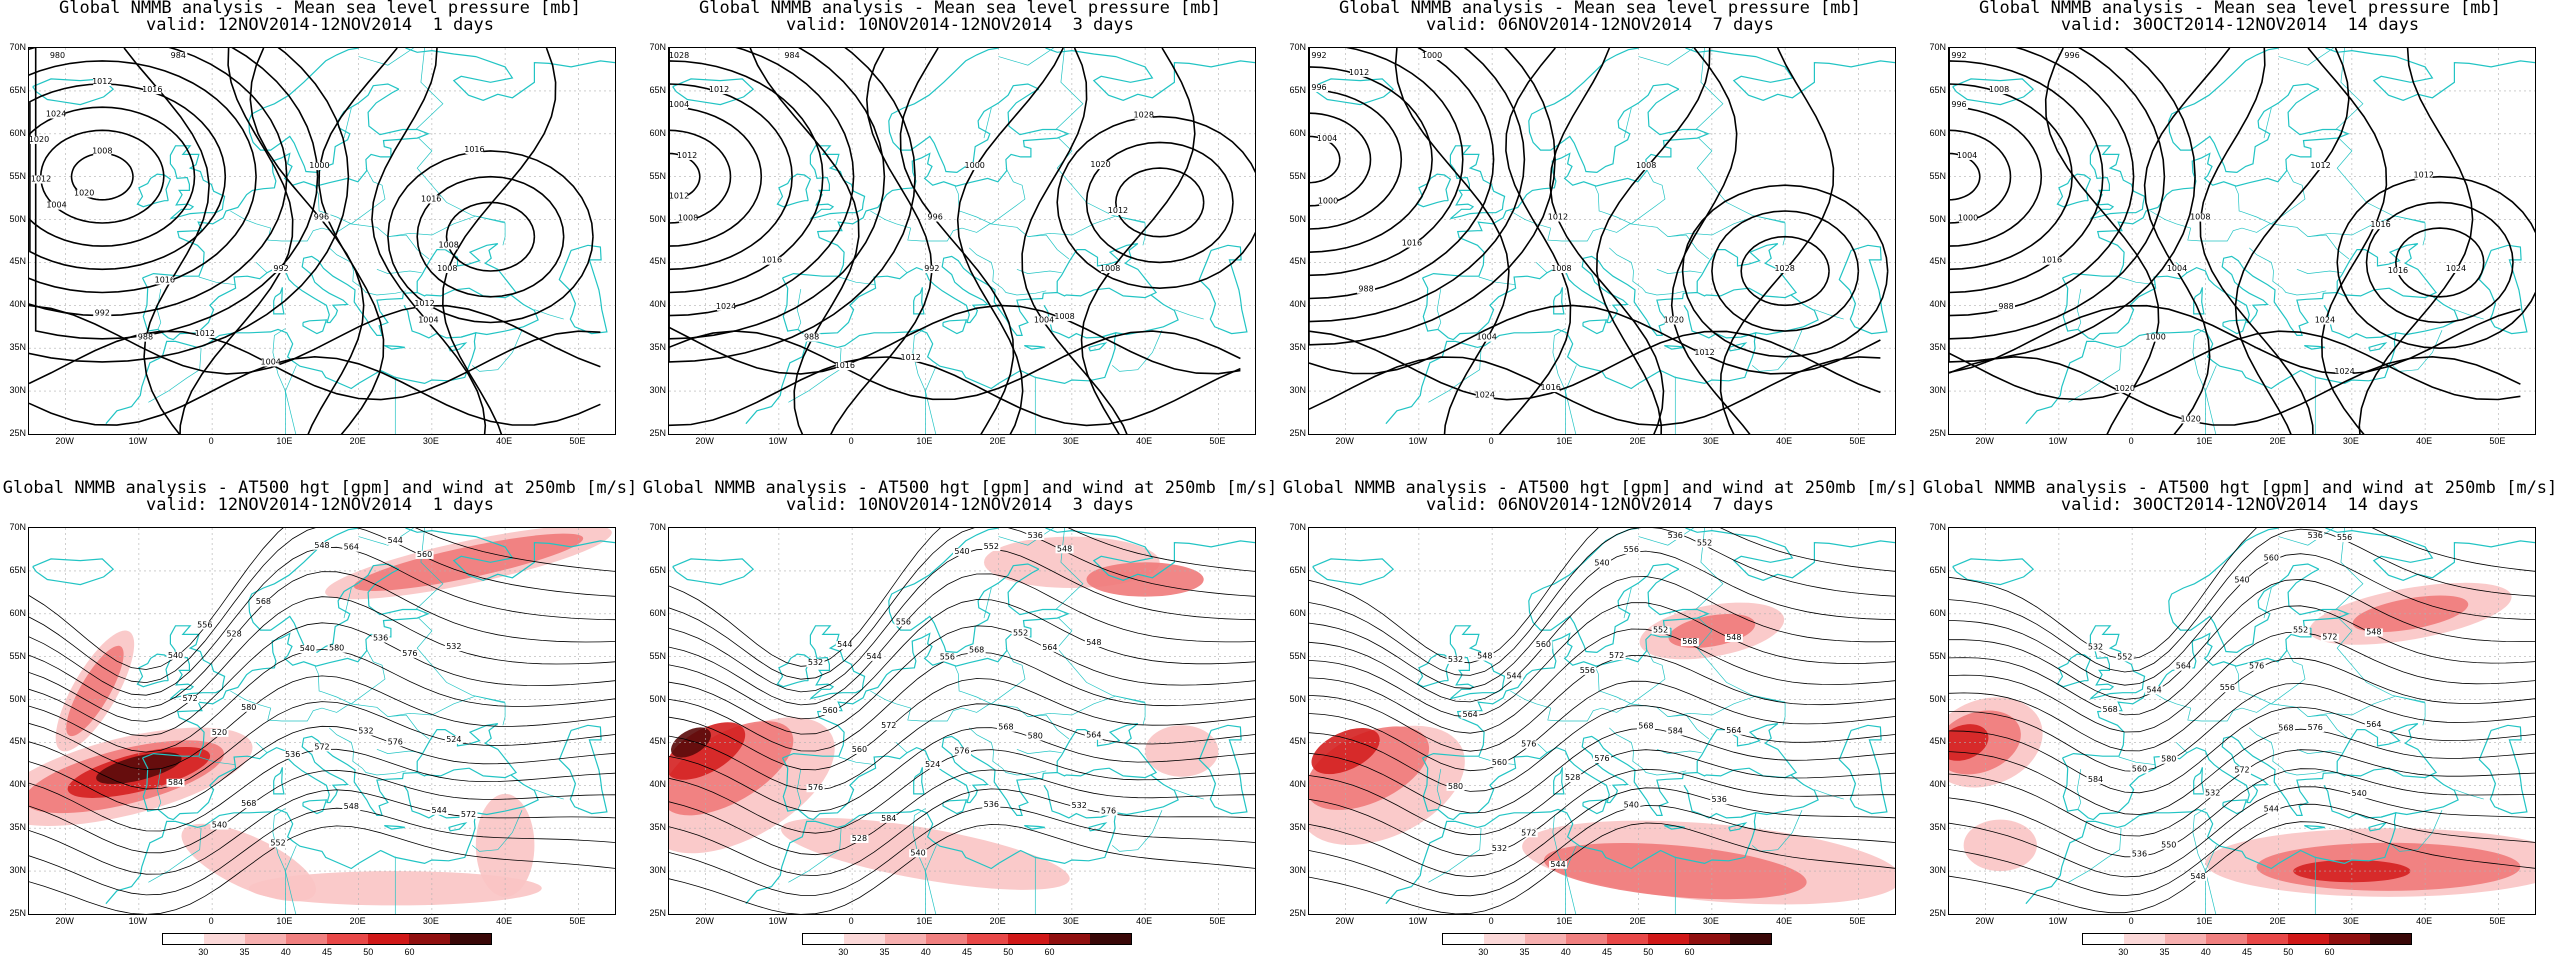 The width and height of the screenshot is (2560, 960). What do you see at coordinates (947, 657) in the screenshot?
I see `contour-label: 556` at bounding box center [947, 657].